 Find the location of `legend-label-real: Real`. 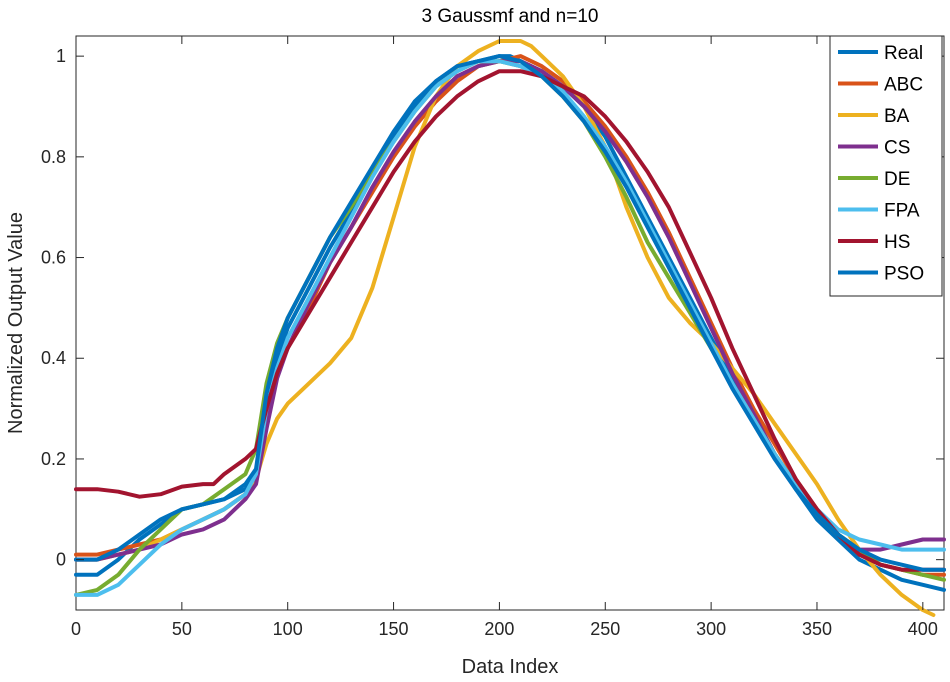

legend-label-real: Real is located at coordinates (903, 53).